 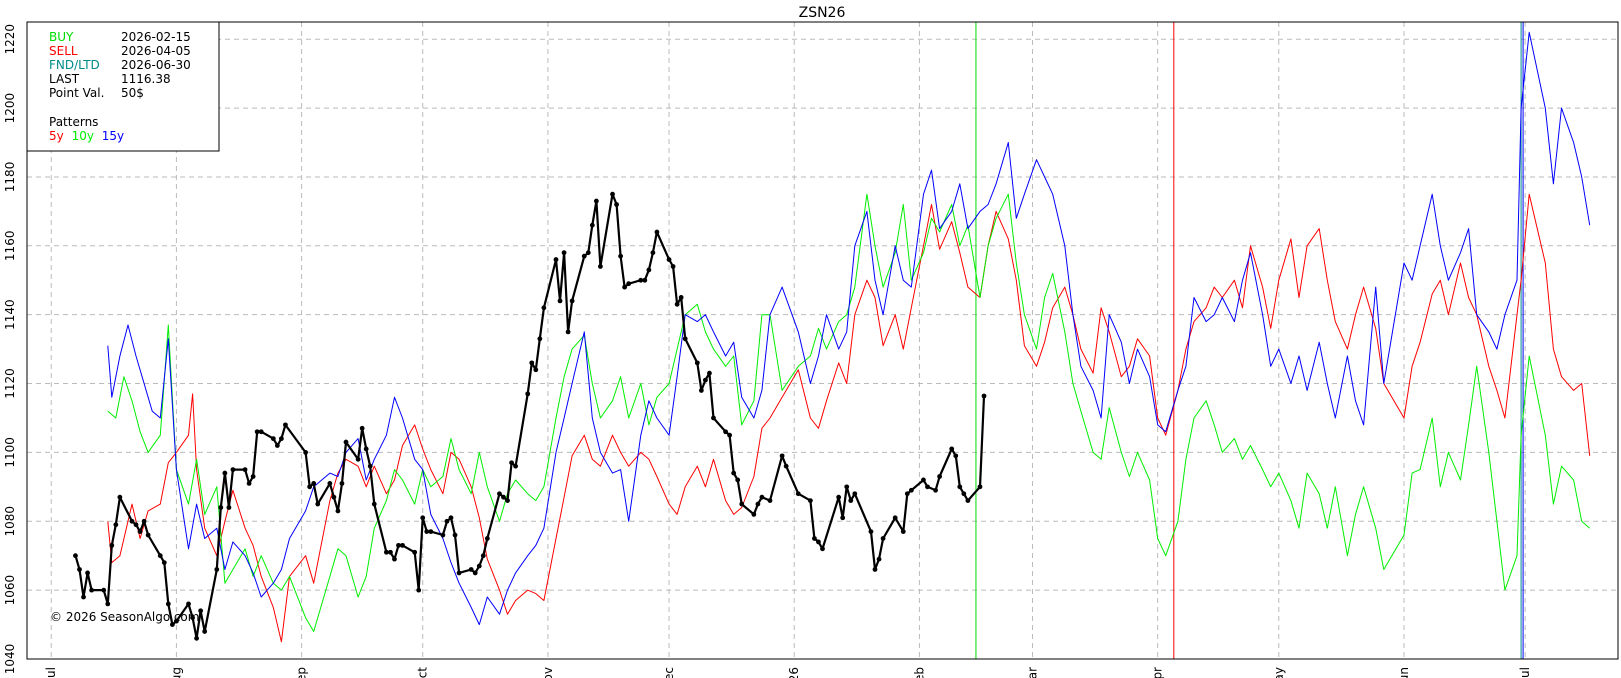 What do you see at coordinates (86, 136) in the screenshot?
I see `patterns-legend: 5y 10y 15y` at bounding box center [86, 136].